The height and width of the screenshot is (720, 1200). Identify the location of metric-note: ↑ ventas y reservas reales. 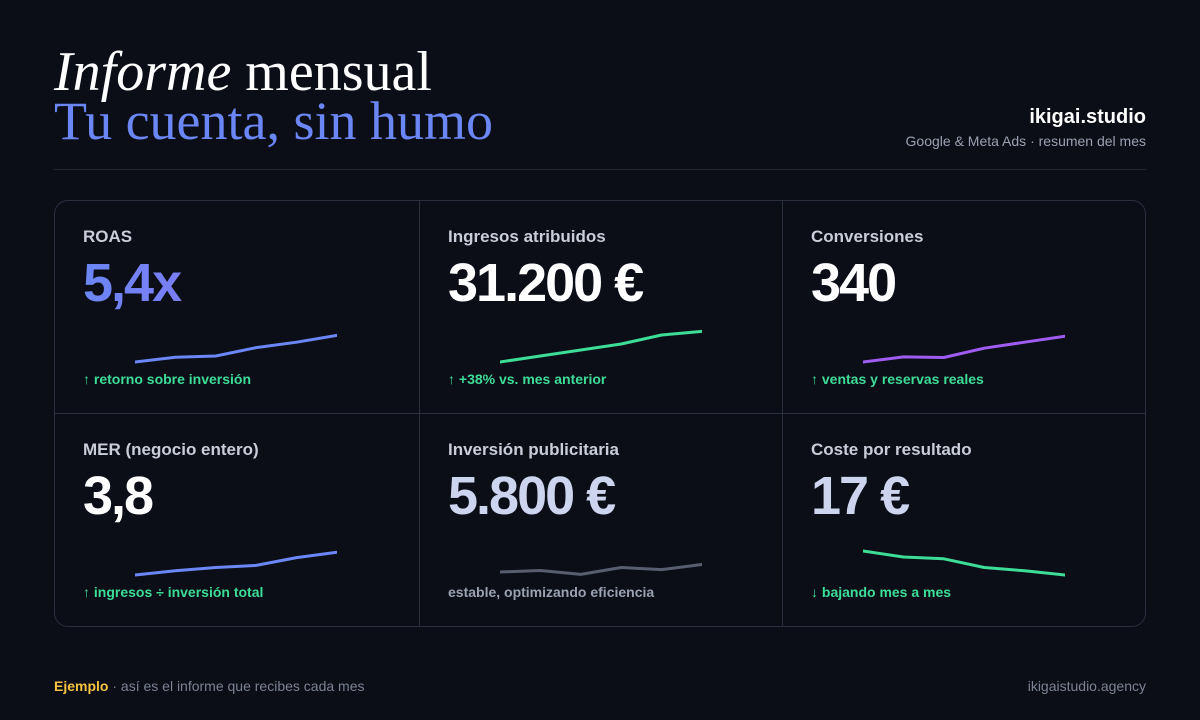
(897, 379).